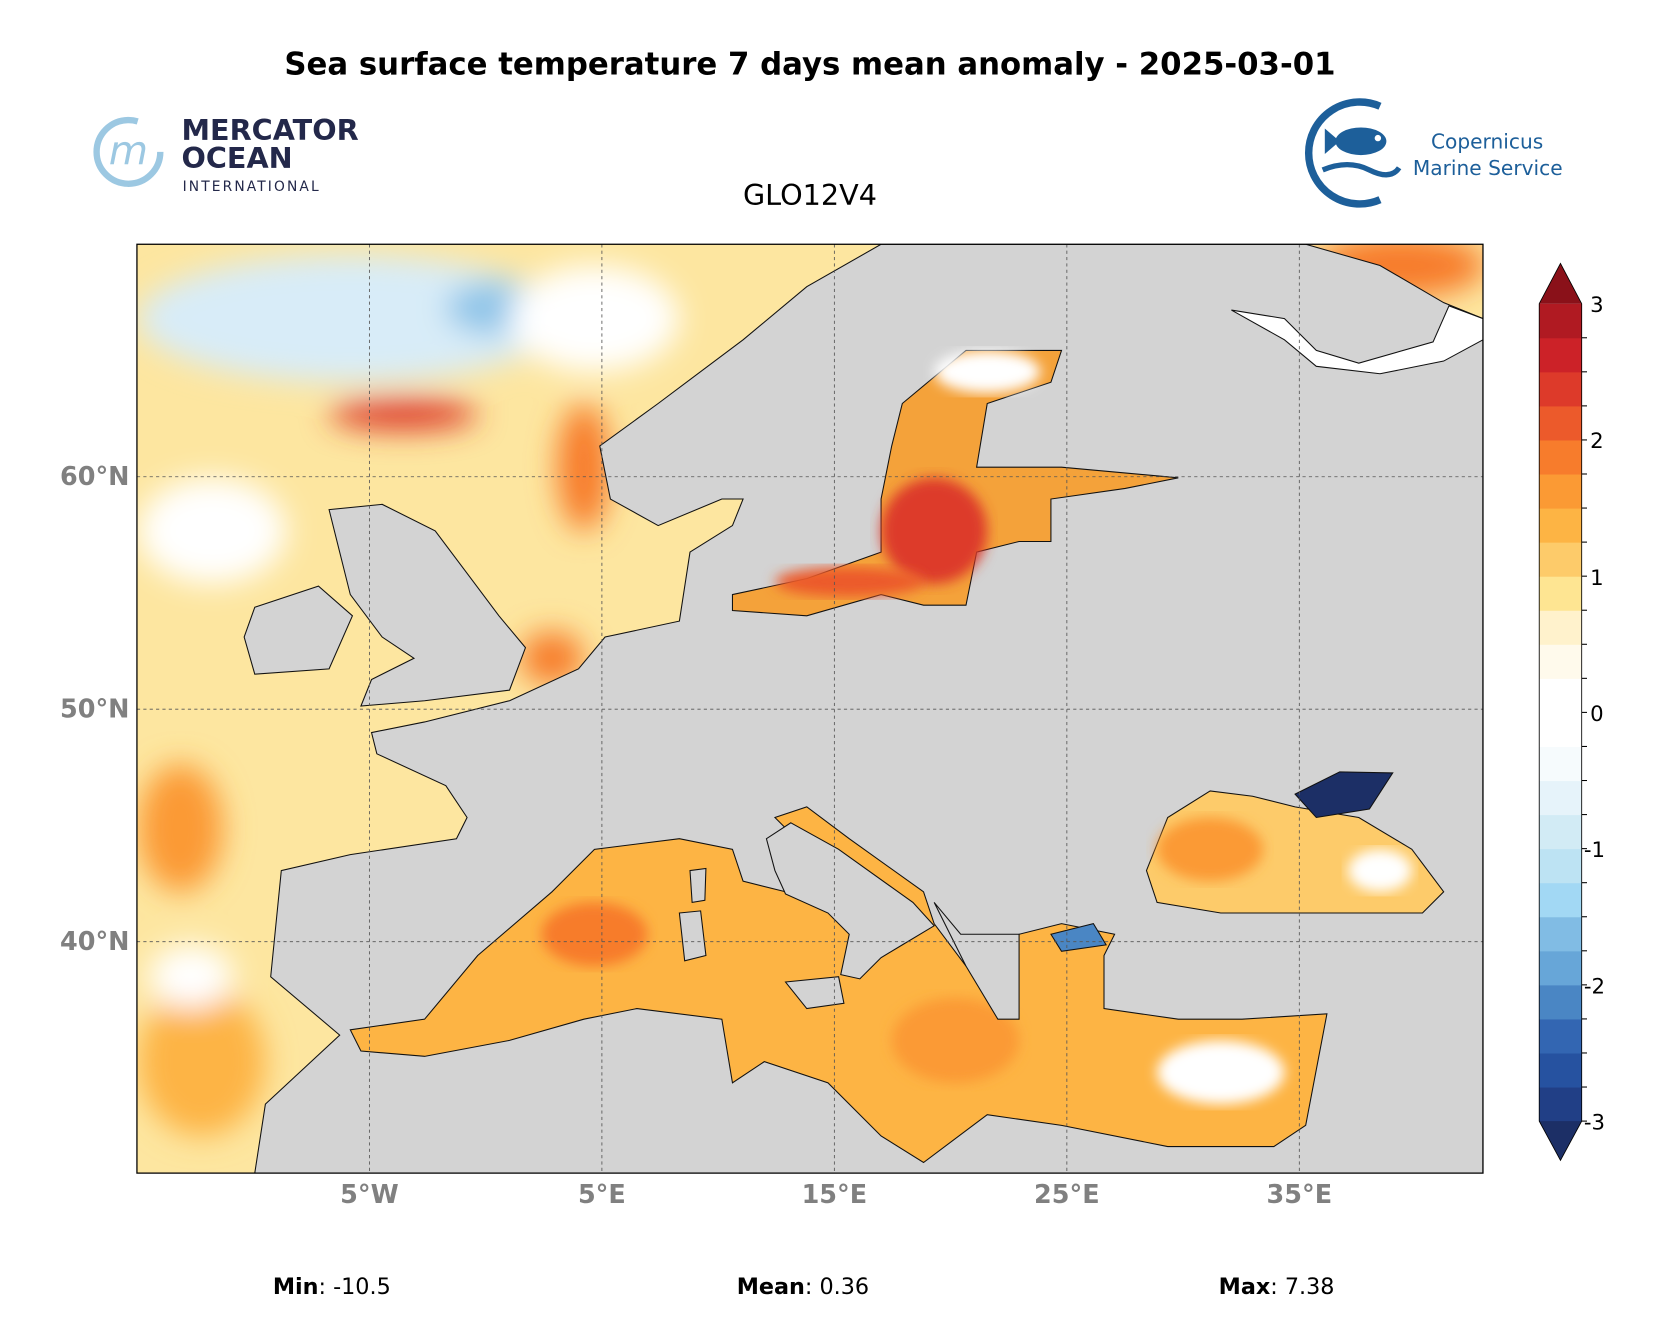  Describe the element at coordinates (1078, 937) in the screenshot. I see `sea-of-marmara` at that location.